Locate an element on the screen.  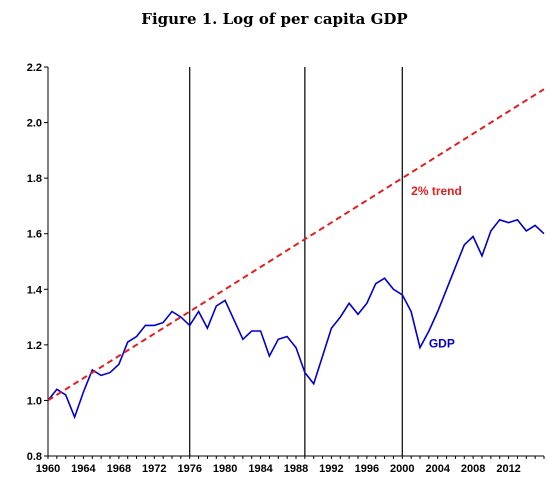
y-tick-label: 2.2 is located at coordinates (34, 68).